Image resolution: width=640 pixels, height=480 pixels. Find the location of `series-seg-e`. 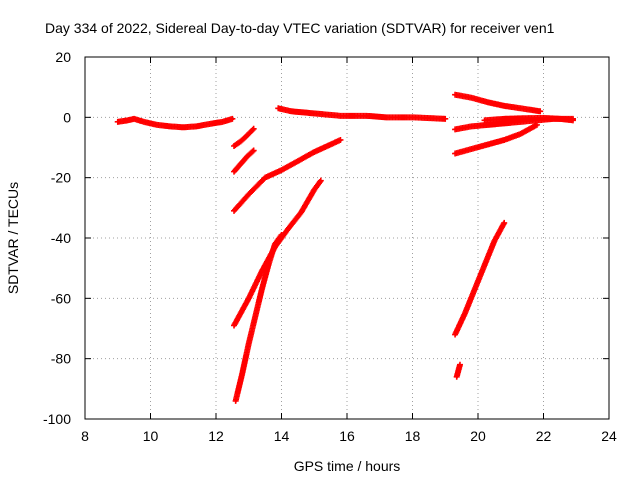

series-seg-e is located at coordinates (258, 317).